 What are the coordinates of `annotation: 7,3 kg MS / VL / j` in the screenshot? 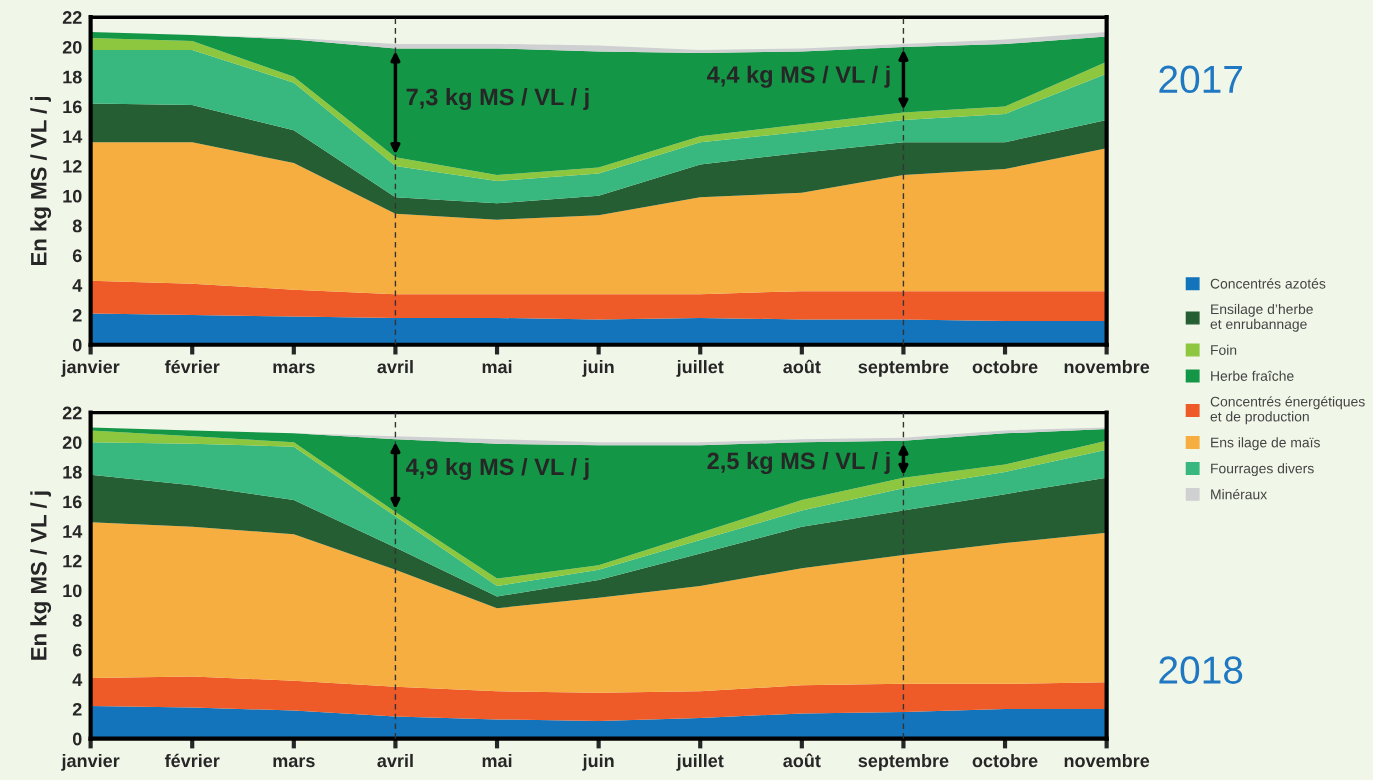 It's located at (497, 99).